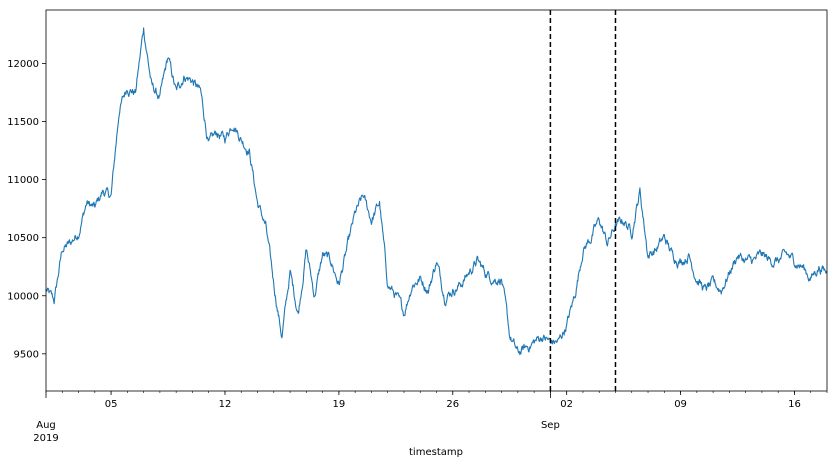 Image resolution: width=837 pixels, height=468 pixels. What do you see at coordinates (339, 404) in the screenshot?
I see `x-tick-label: 19` at bounding box center [339, 404].